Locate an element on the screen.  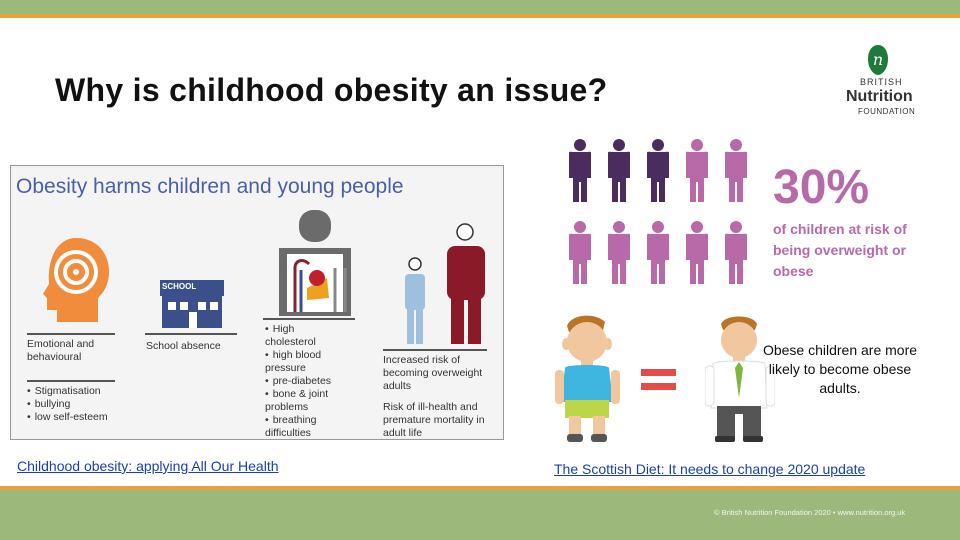
emotional-bullet-list: Stigmatisation bullying low self-esteem is located at coordinates (67, 404).